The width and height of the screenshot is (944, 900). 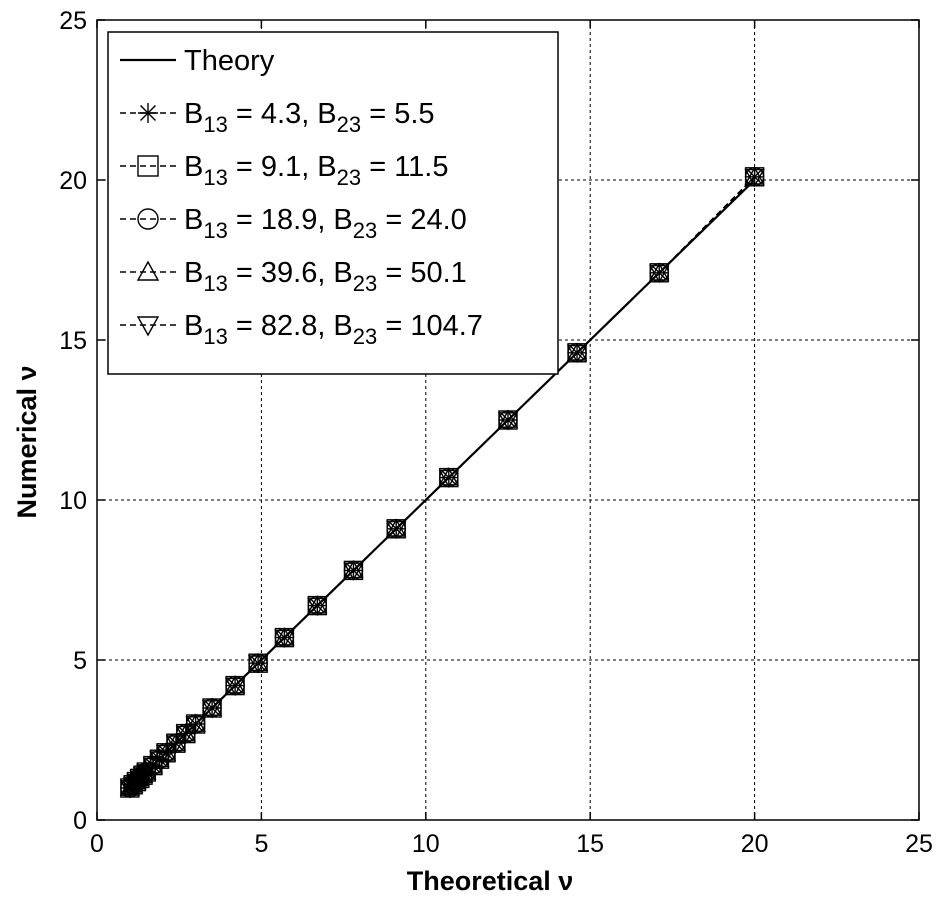 I want to click on x-tick-label: 0, so click(x=97, y=844).